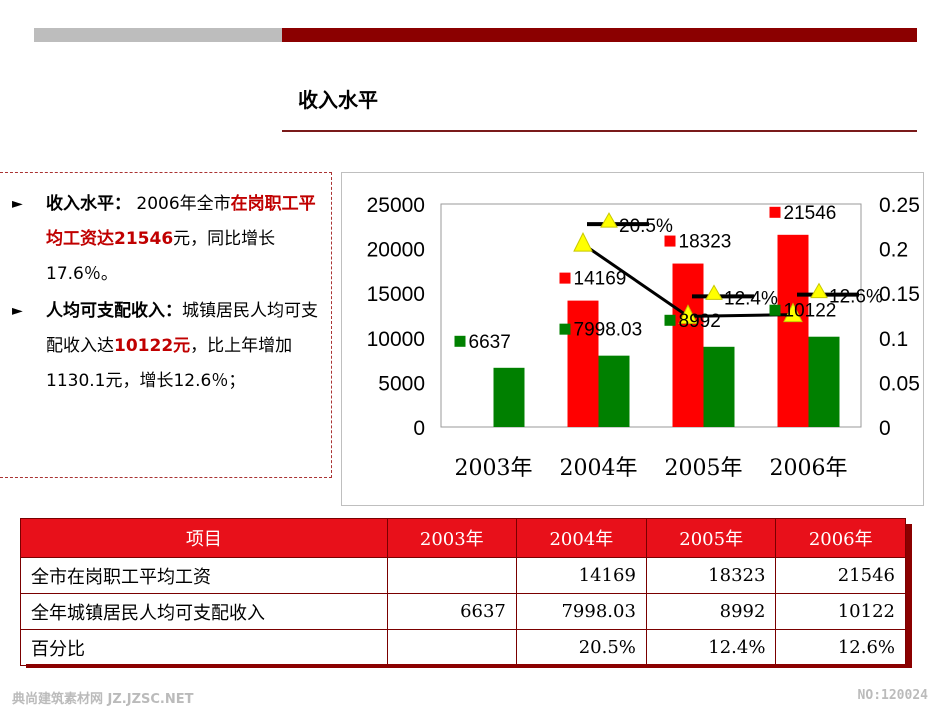 The width and height of the screenshot is (950, 712). I want to click on data-label-green: 6637, so click(490, 342).